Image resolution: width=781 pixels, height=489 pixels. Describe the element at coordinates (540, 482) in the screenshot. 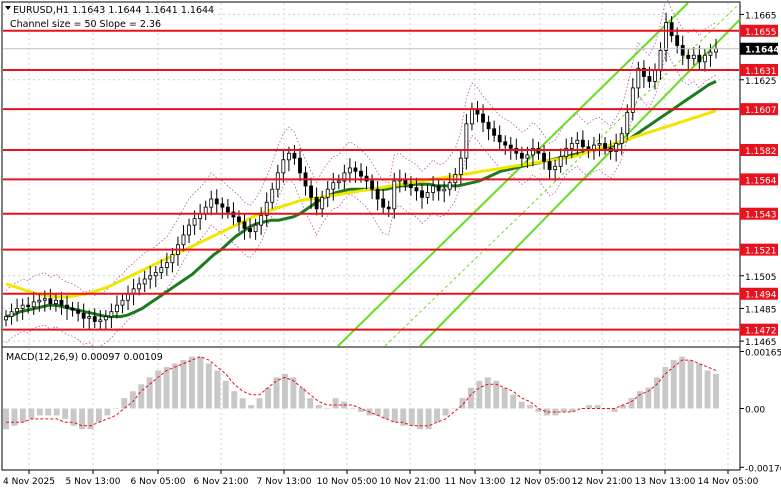

I see `time-tick-label: 12 Nov 05:00` at that location.